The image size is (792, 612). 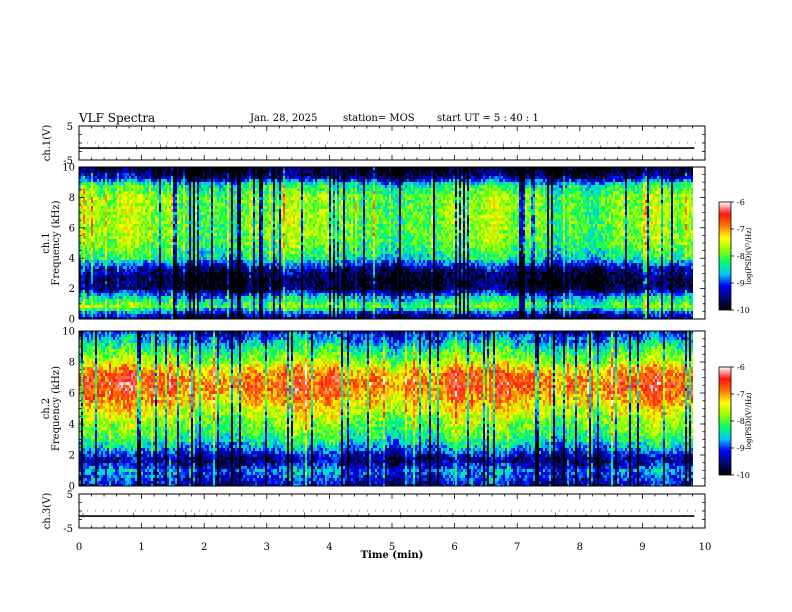 I want to click on x-tick-label: 9, so click(x=642, y=547).